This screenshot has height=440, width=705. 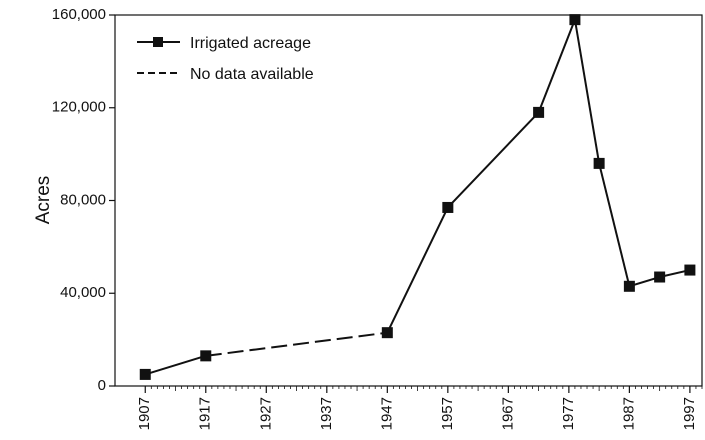 I want to click on x-tick-label: 1987, so click(x=628, y=413).